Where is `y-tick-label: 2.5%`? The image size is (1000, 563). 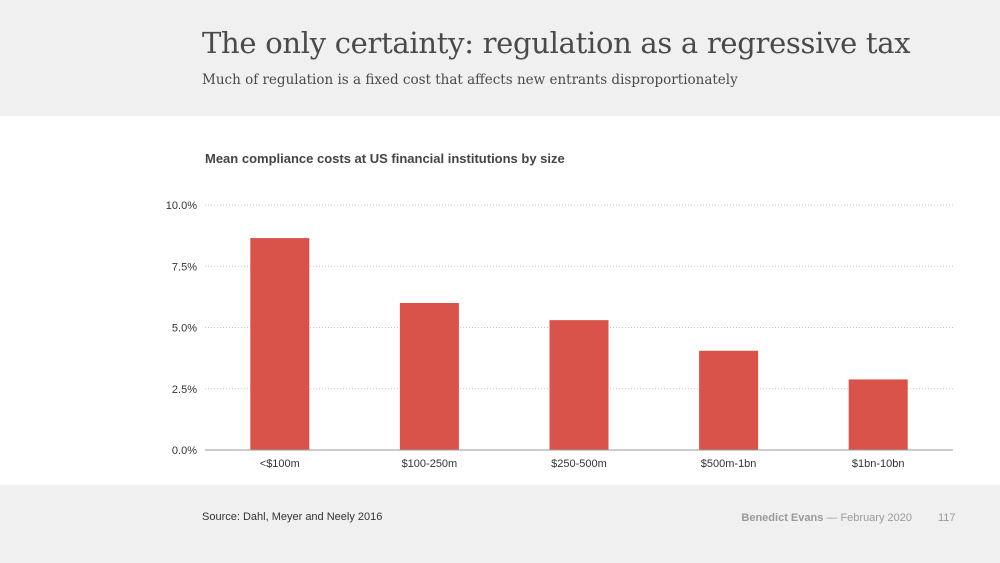
y-tick-label: 2.5% is located at coordinates (184, 390).